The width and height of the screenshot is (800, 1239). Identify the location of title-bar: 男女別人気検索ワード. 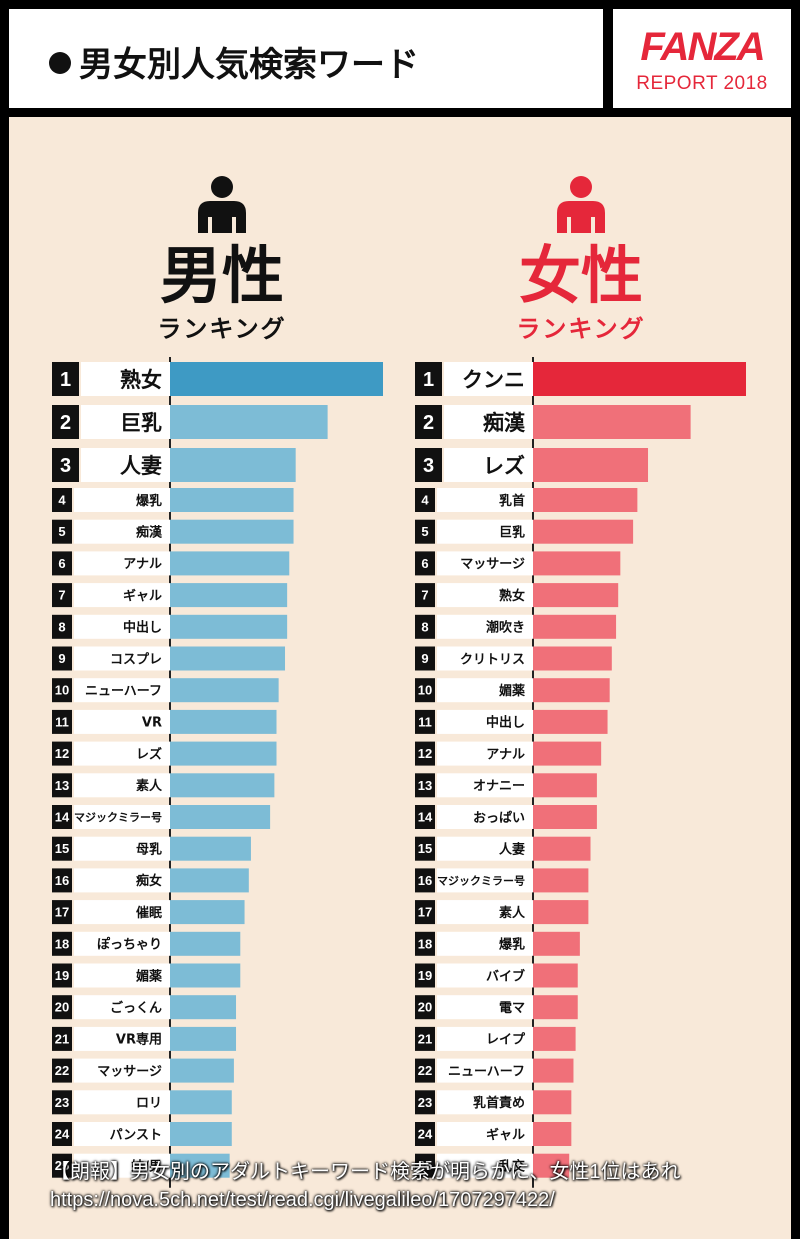
(306, 58).